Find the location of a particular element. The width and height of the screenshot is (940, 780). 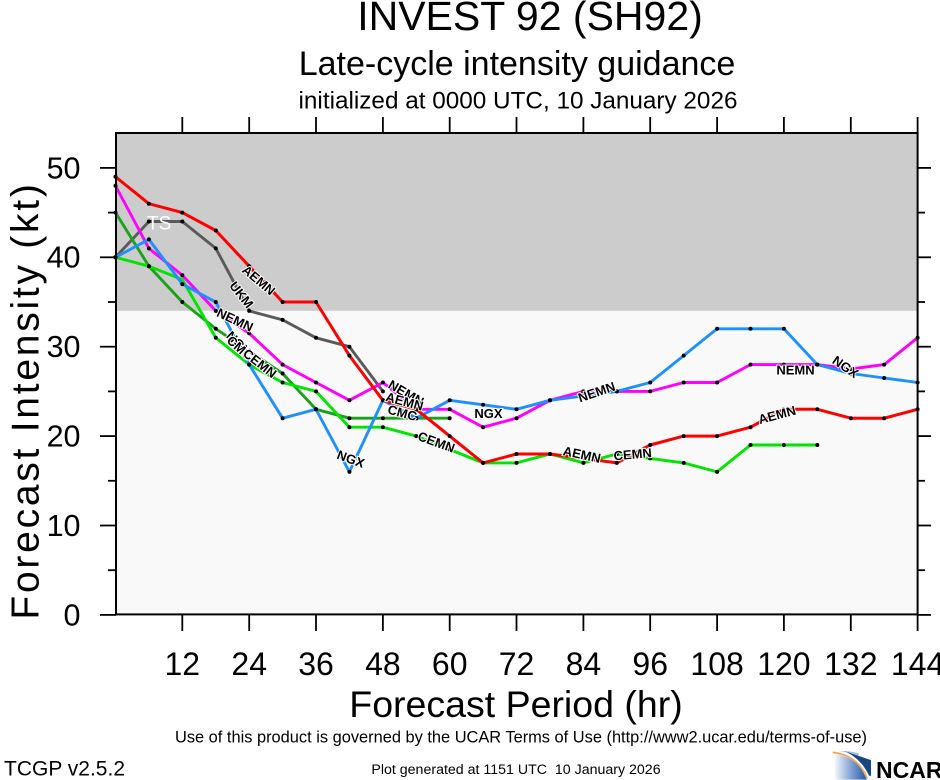

svg-text:initialized at 0000 UTC, 10 Ja: initialized at 0000 UTC, 10 January 2026 is located at coordinates (518, 101).